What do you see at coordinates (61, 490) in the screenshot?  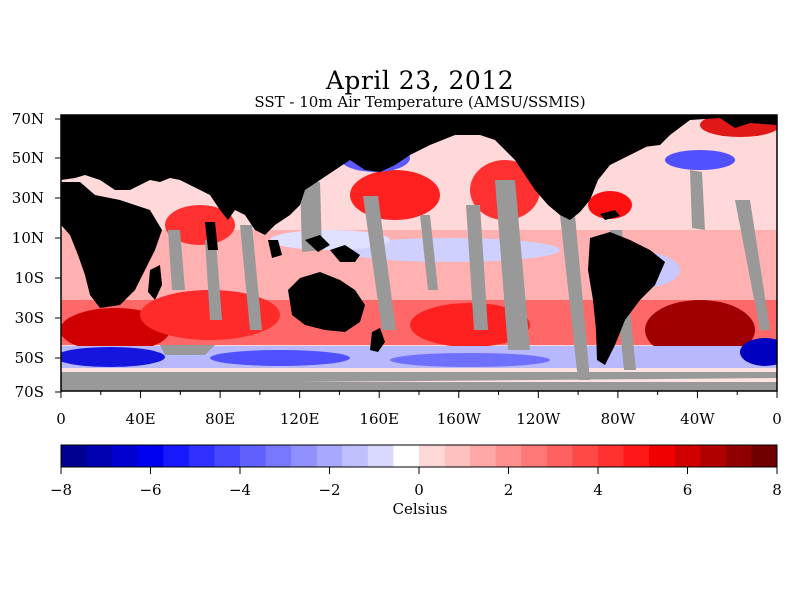 I see `colorbar-tick-label: −8` at bounding box center [61, 490].